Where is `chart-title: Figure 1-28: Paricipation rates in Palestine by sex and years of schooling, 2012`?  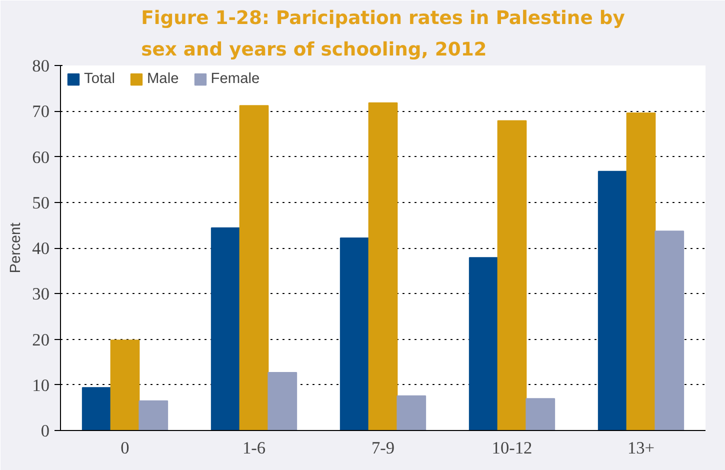
chart-title: Figure 1-28: Paricipation rates in Palestine by sex and years of schooling, 2012 is located at coordinates (383, 34).